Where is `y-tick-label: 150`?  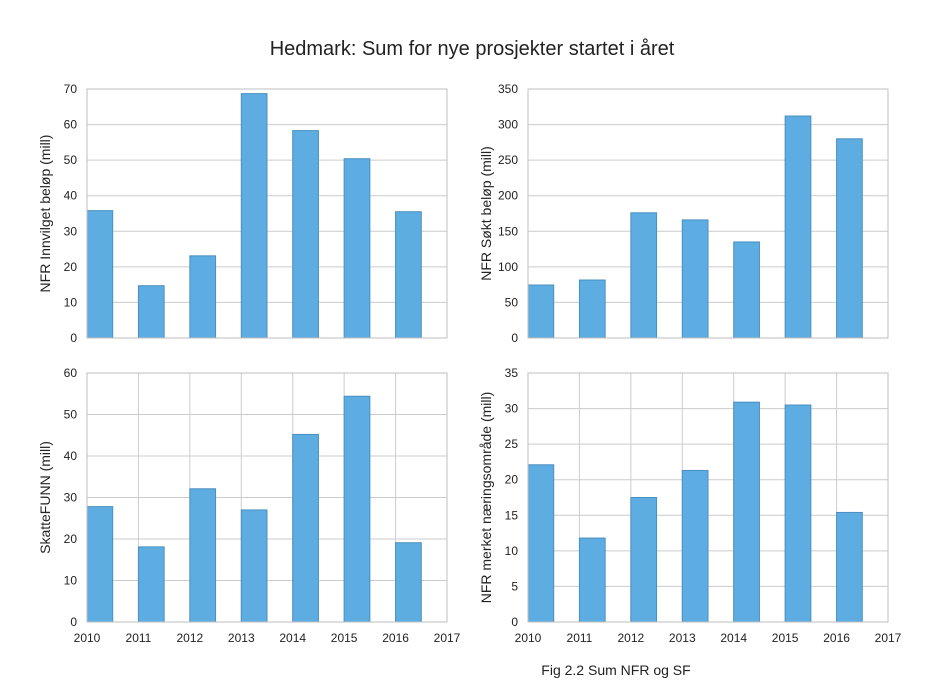 y-tick-label: 150 is located at coordinates (508, 231).